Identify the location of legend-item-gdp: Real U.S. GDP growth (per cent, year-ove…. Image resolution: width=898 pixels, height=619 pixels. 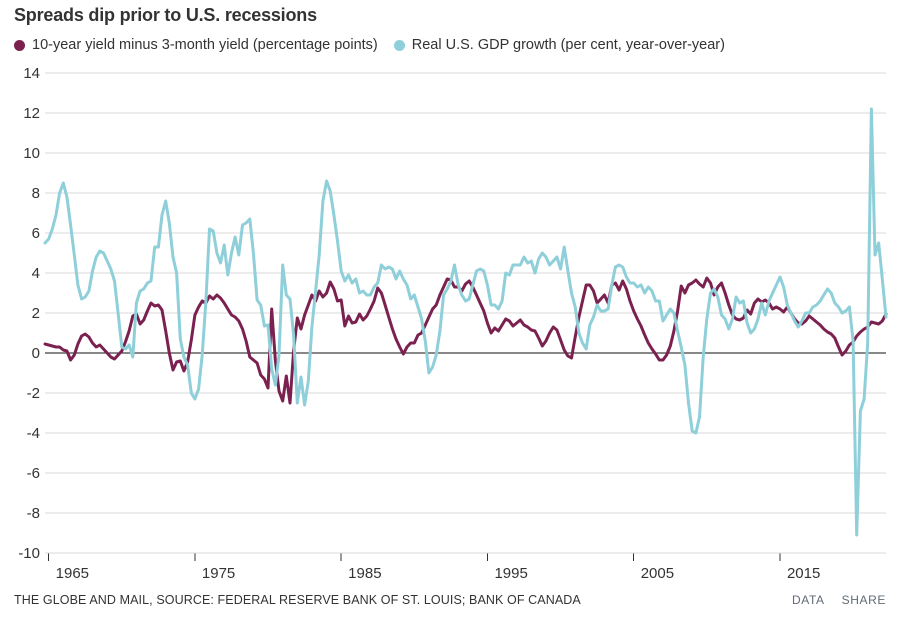
(559, 45).